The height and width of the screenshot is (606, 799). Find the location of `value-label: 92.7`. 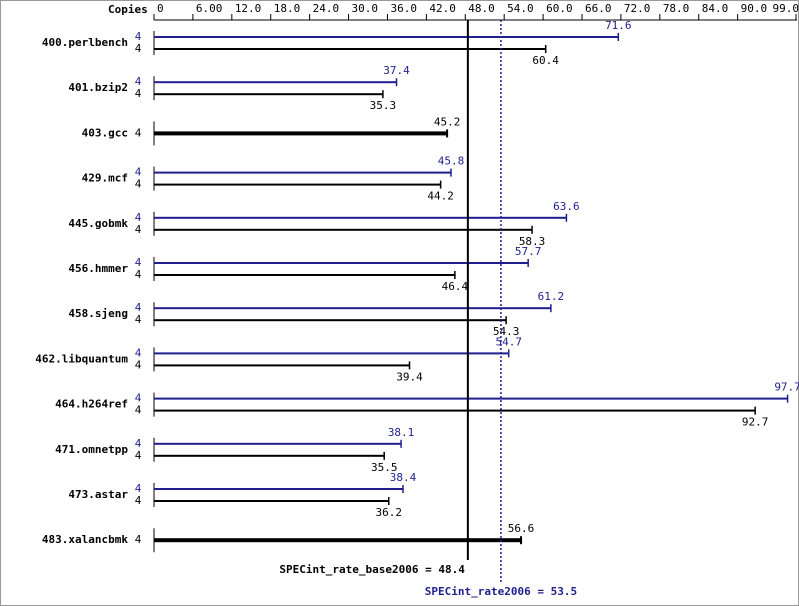

value-label: 92.7 is located at coordinates (755, 422).